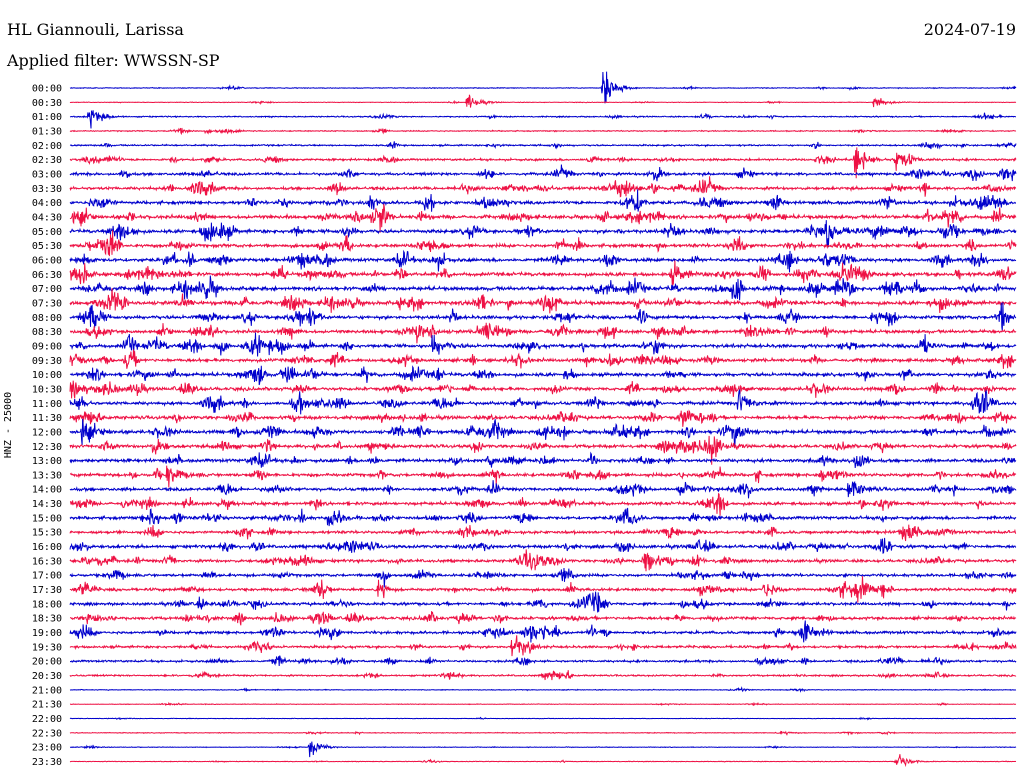 This screenshot has width=1024, height=780. What do you see at coordinates (47, 461) in the screenshot?
I see `row-time-label: 13:00` at bounding box center [47, 461].